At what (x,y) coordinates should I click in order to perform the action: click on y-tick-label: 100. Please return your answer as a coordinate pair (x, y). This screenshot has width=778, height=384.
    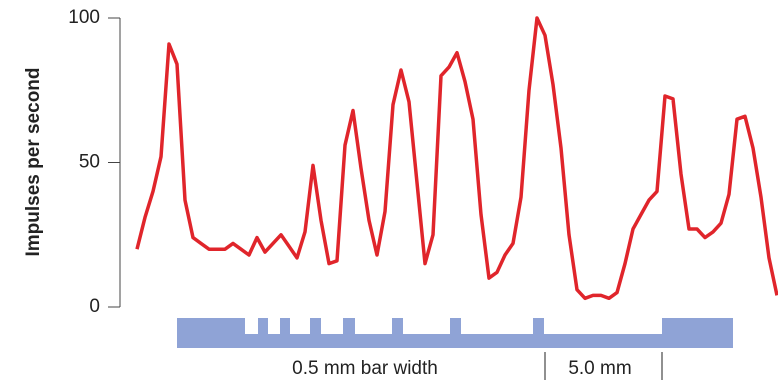
    Looking at the image, I should click on (84, 17).